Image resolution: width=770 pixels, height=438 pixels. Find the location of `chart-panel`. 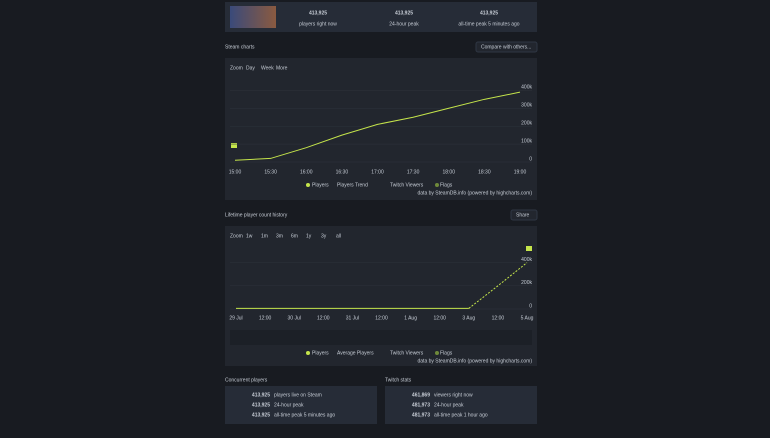

chart-panel is located at coordinates (381, 129).